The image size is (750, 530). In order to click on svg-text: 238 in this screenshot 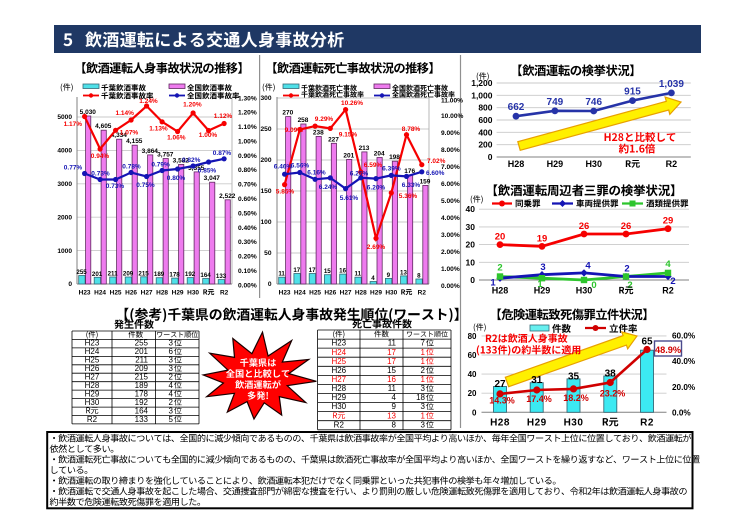, I will do `click(318, 132)`.